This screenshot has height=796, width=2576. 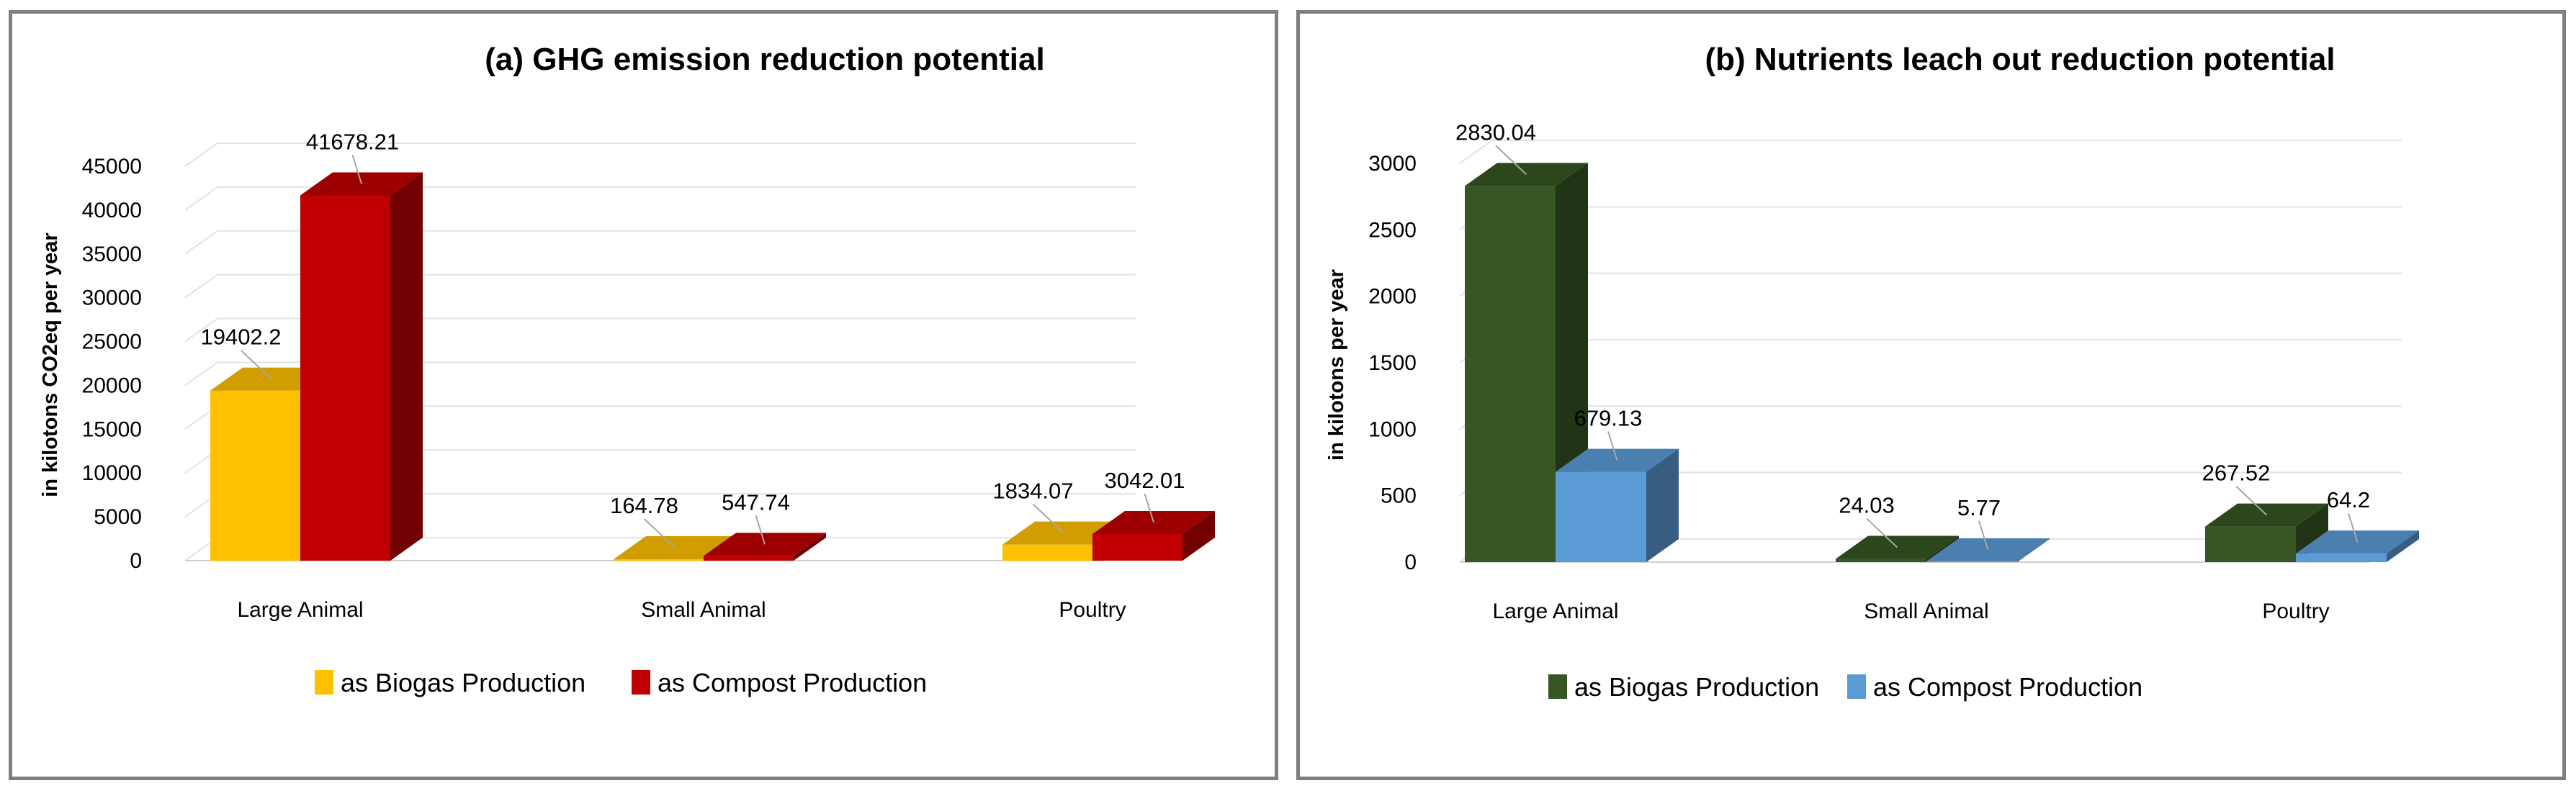 I want to click on y-tick-label: 5000, so click(x=118, y=517).